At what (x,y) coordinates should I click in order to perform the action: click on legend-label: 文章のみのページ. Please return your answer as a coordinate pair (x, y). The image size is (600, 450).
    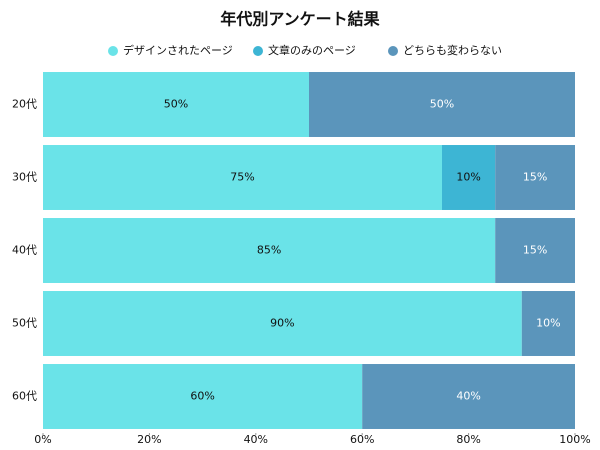
    Looking at the image, I should click on (312, 50).